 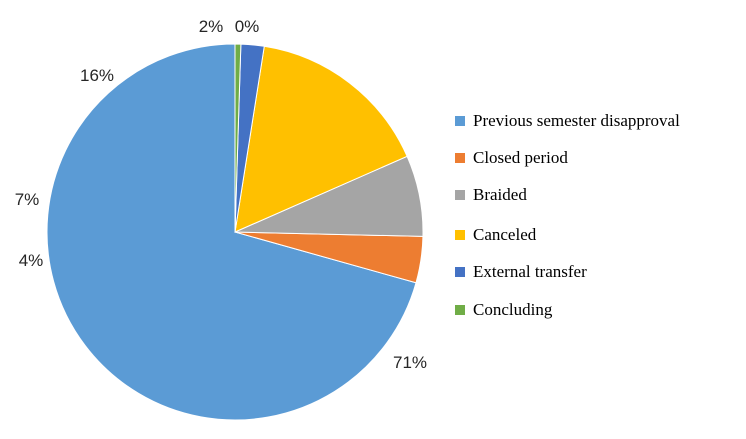 I want to click on legend-item-closed-period: Closed period, so click(x=511, y=157).